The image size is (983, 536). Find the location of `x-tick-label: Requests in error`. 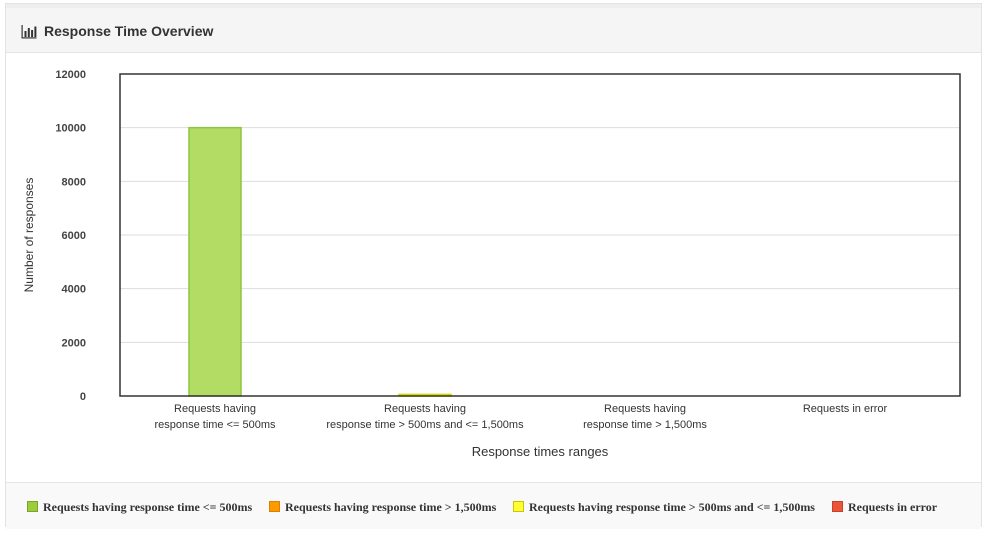

x-tick-label: Requests in error is located at coordinates (845, 409).